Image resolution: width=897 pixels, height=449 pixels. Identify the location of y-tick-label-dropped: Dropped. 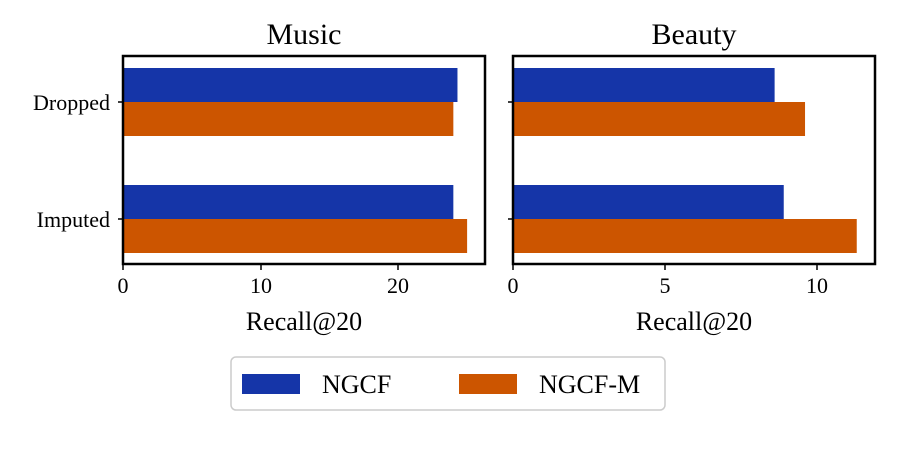
(71, 102).